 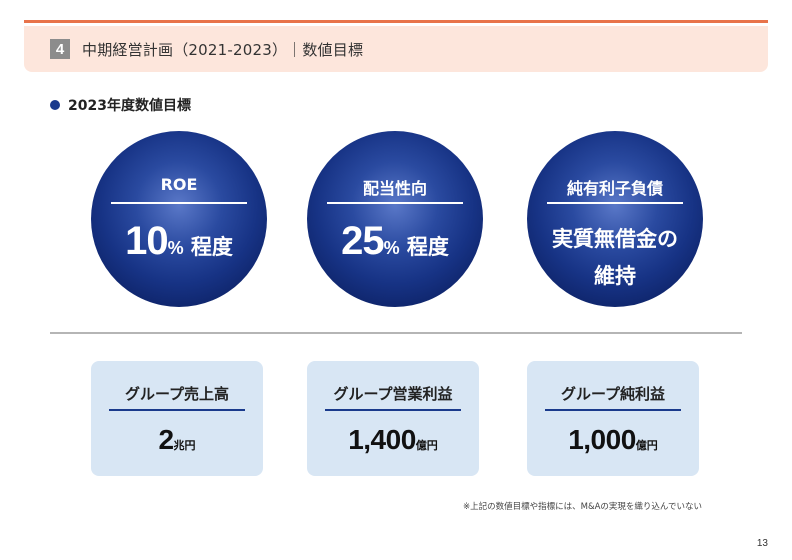 I want to click on card-value: 2兆円, so click(x=177, y=440).